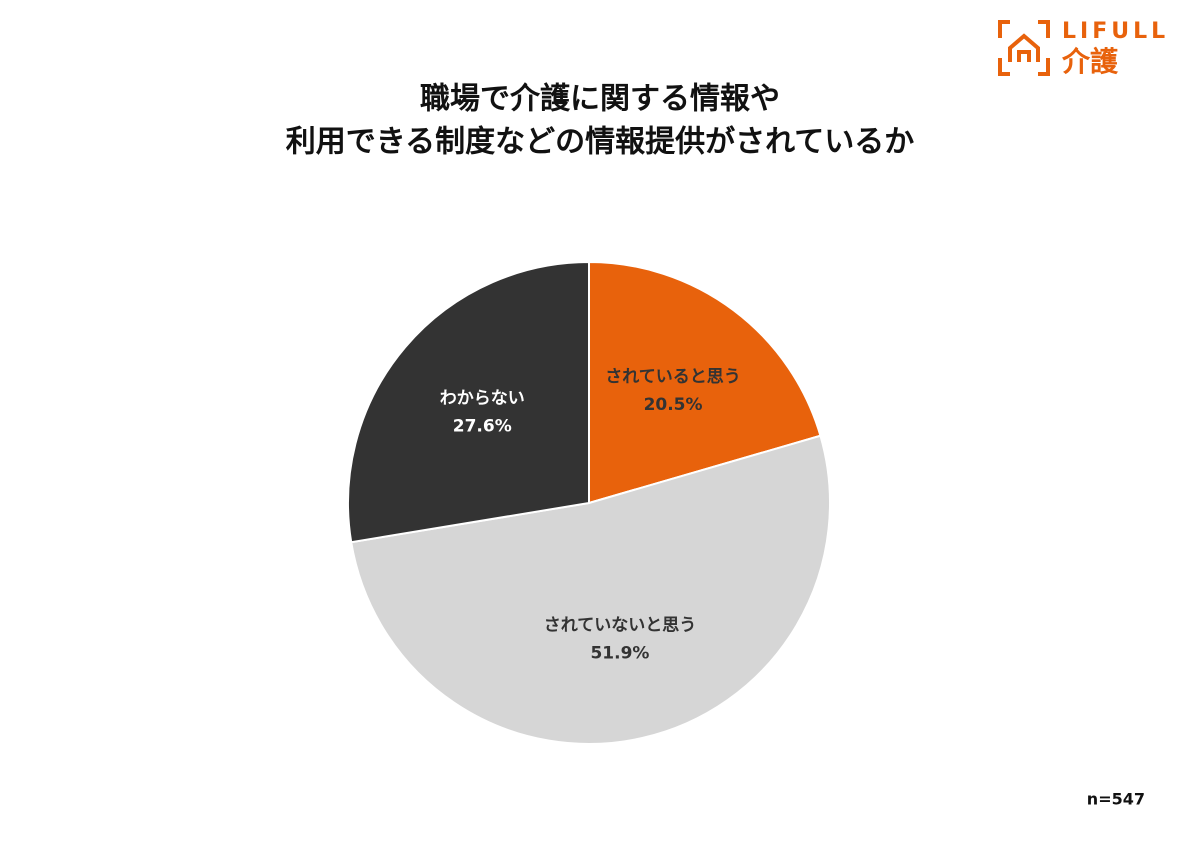 The height and width of the screenshot is (848, 1200). I want to click on chart-title: 職場で介護に関する情報や, so click(600, 99).